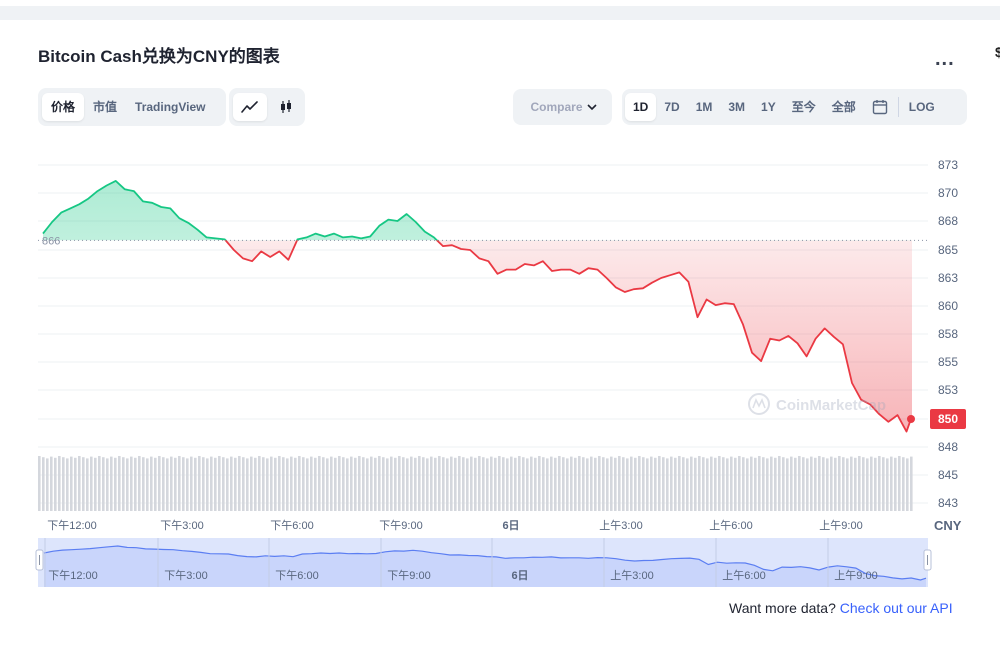  What do you see at coordinates (737, 107) in the screenshot?
I see `range-3m: 3M` at bounding box center [737, 107].